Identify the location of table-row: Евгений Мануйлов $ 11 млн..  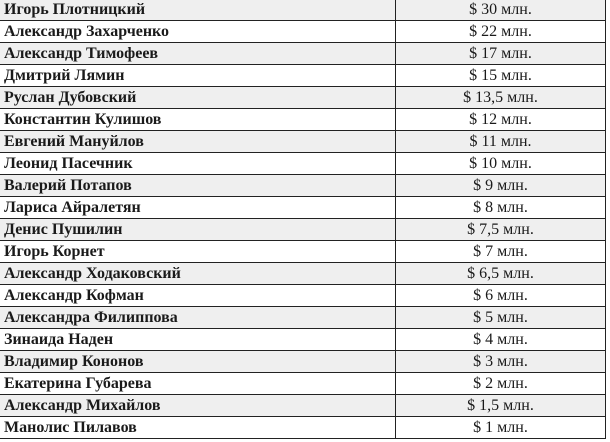
(303, 141).